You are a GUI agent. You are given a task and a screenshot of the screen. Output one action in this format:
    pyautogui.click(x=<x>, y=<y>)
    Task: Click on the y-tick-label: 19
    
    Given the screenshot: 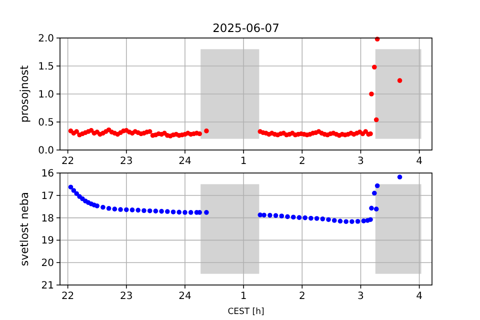 What is the action you would take?
    pyautogui.click(x=47, y=241)
    